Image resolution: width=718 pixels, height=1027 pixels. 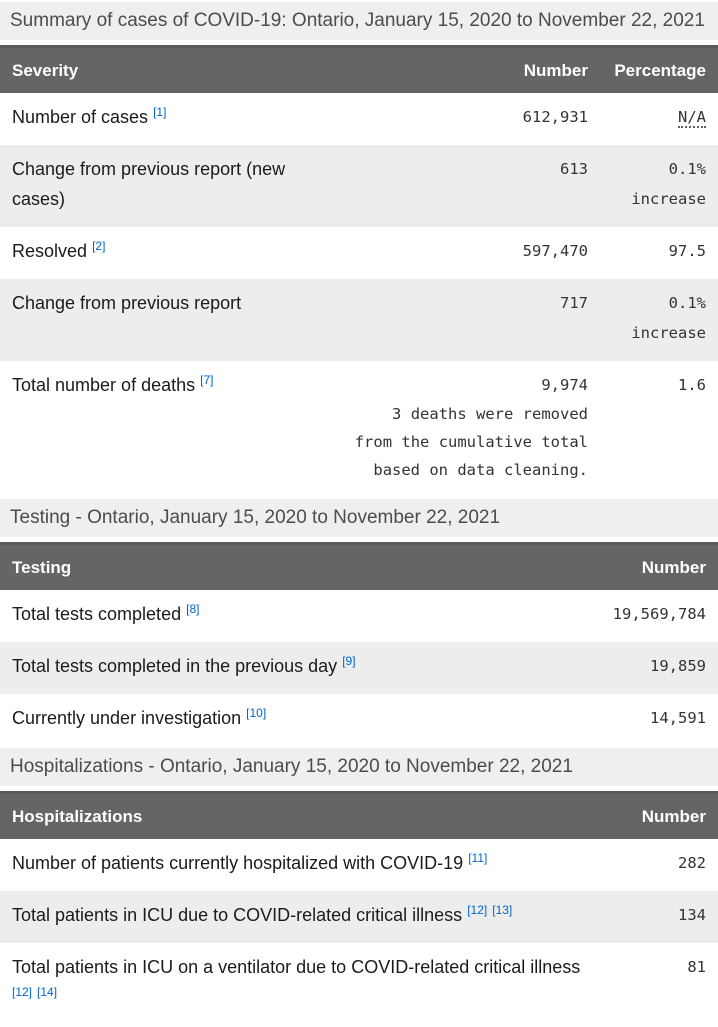 What do you see at coordinates (300, 720) in the screenshot?
I see `row-label-cell: Currently under investigation [10]` at bounding box center [300, 720].